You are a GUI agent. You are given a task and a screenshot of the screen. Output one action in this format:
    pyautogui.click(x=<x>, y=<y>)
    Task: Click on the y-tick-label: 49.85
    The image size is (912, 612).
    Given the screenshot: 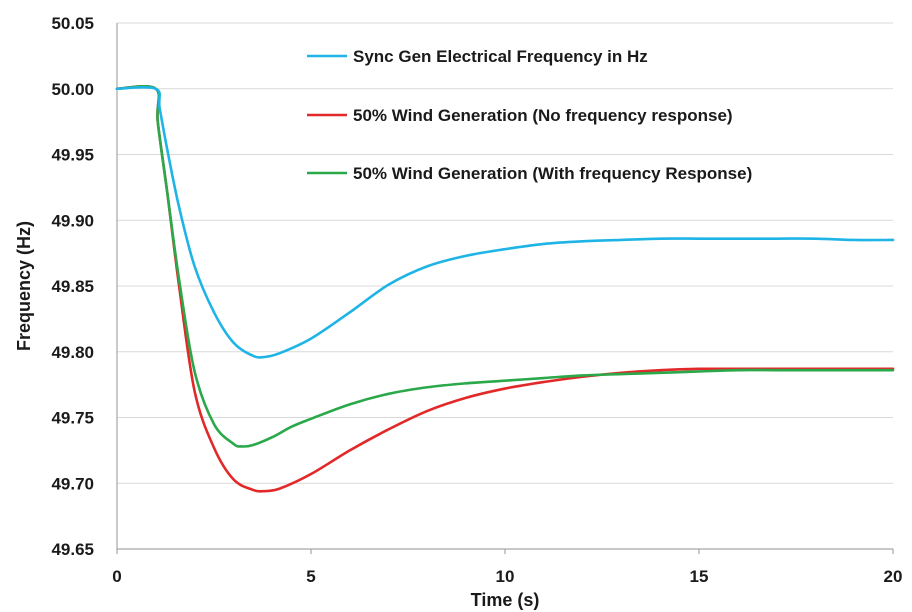 What is the action you would take?
    pyautogui.click(x=72, y=286)
    